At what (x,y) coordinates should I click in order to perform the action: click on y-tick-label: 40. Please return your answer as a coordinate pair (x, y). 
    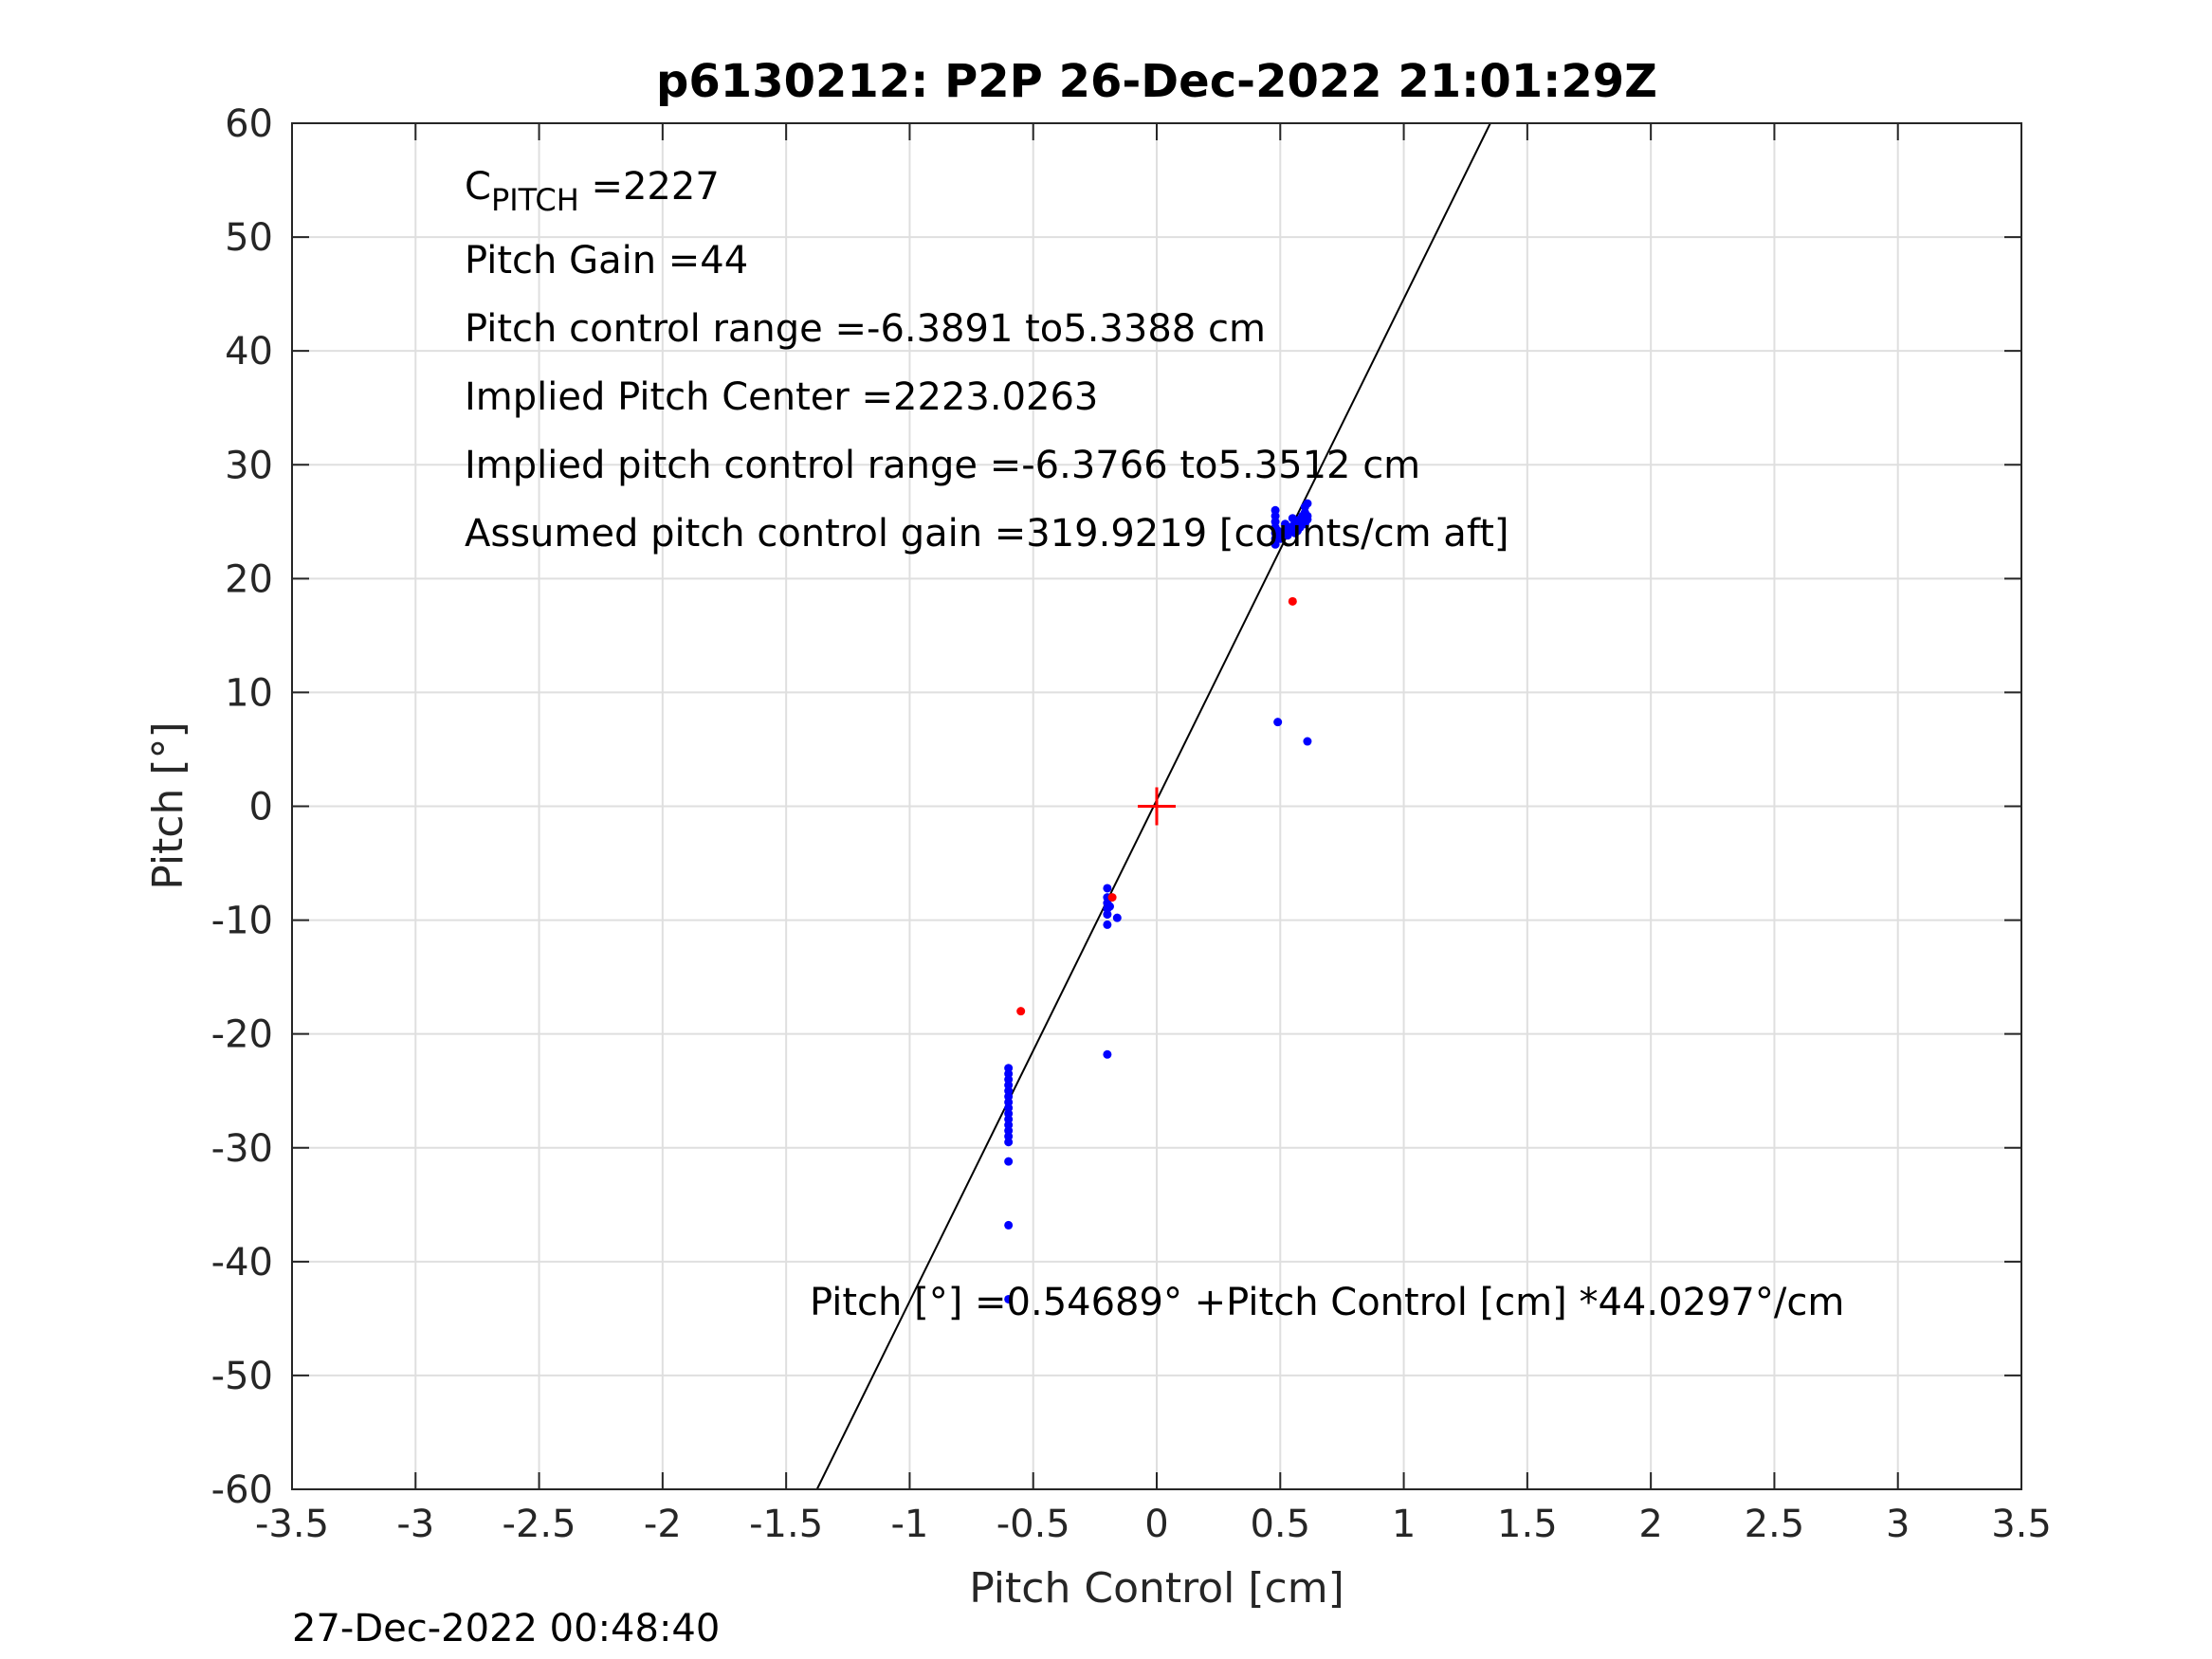
    Looking at the image, I should click on (249, 352).